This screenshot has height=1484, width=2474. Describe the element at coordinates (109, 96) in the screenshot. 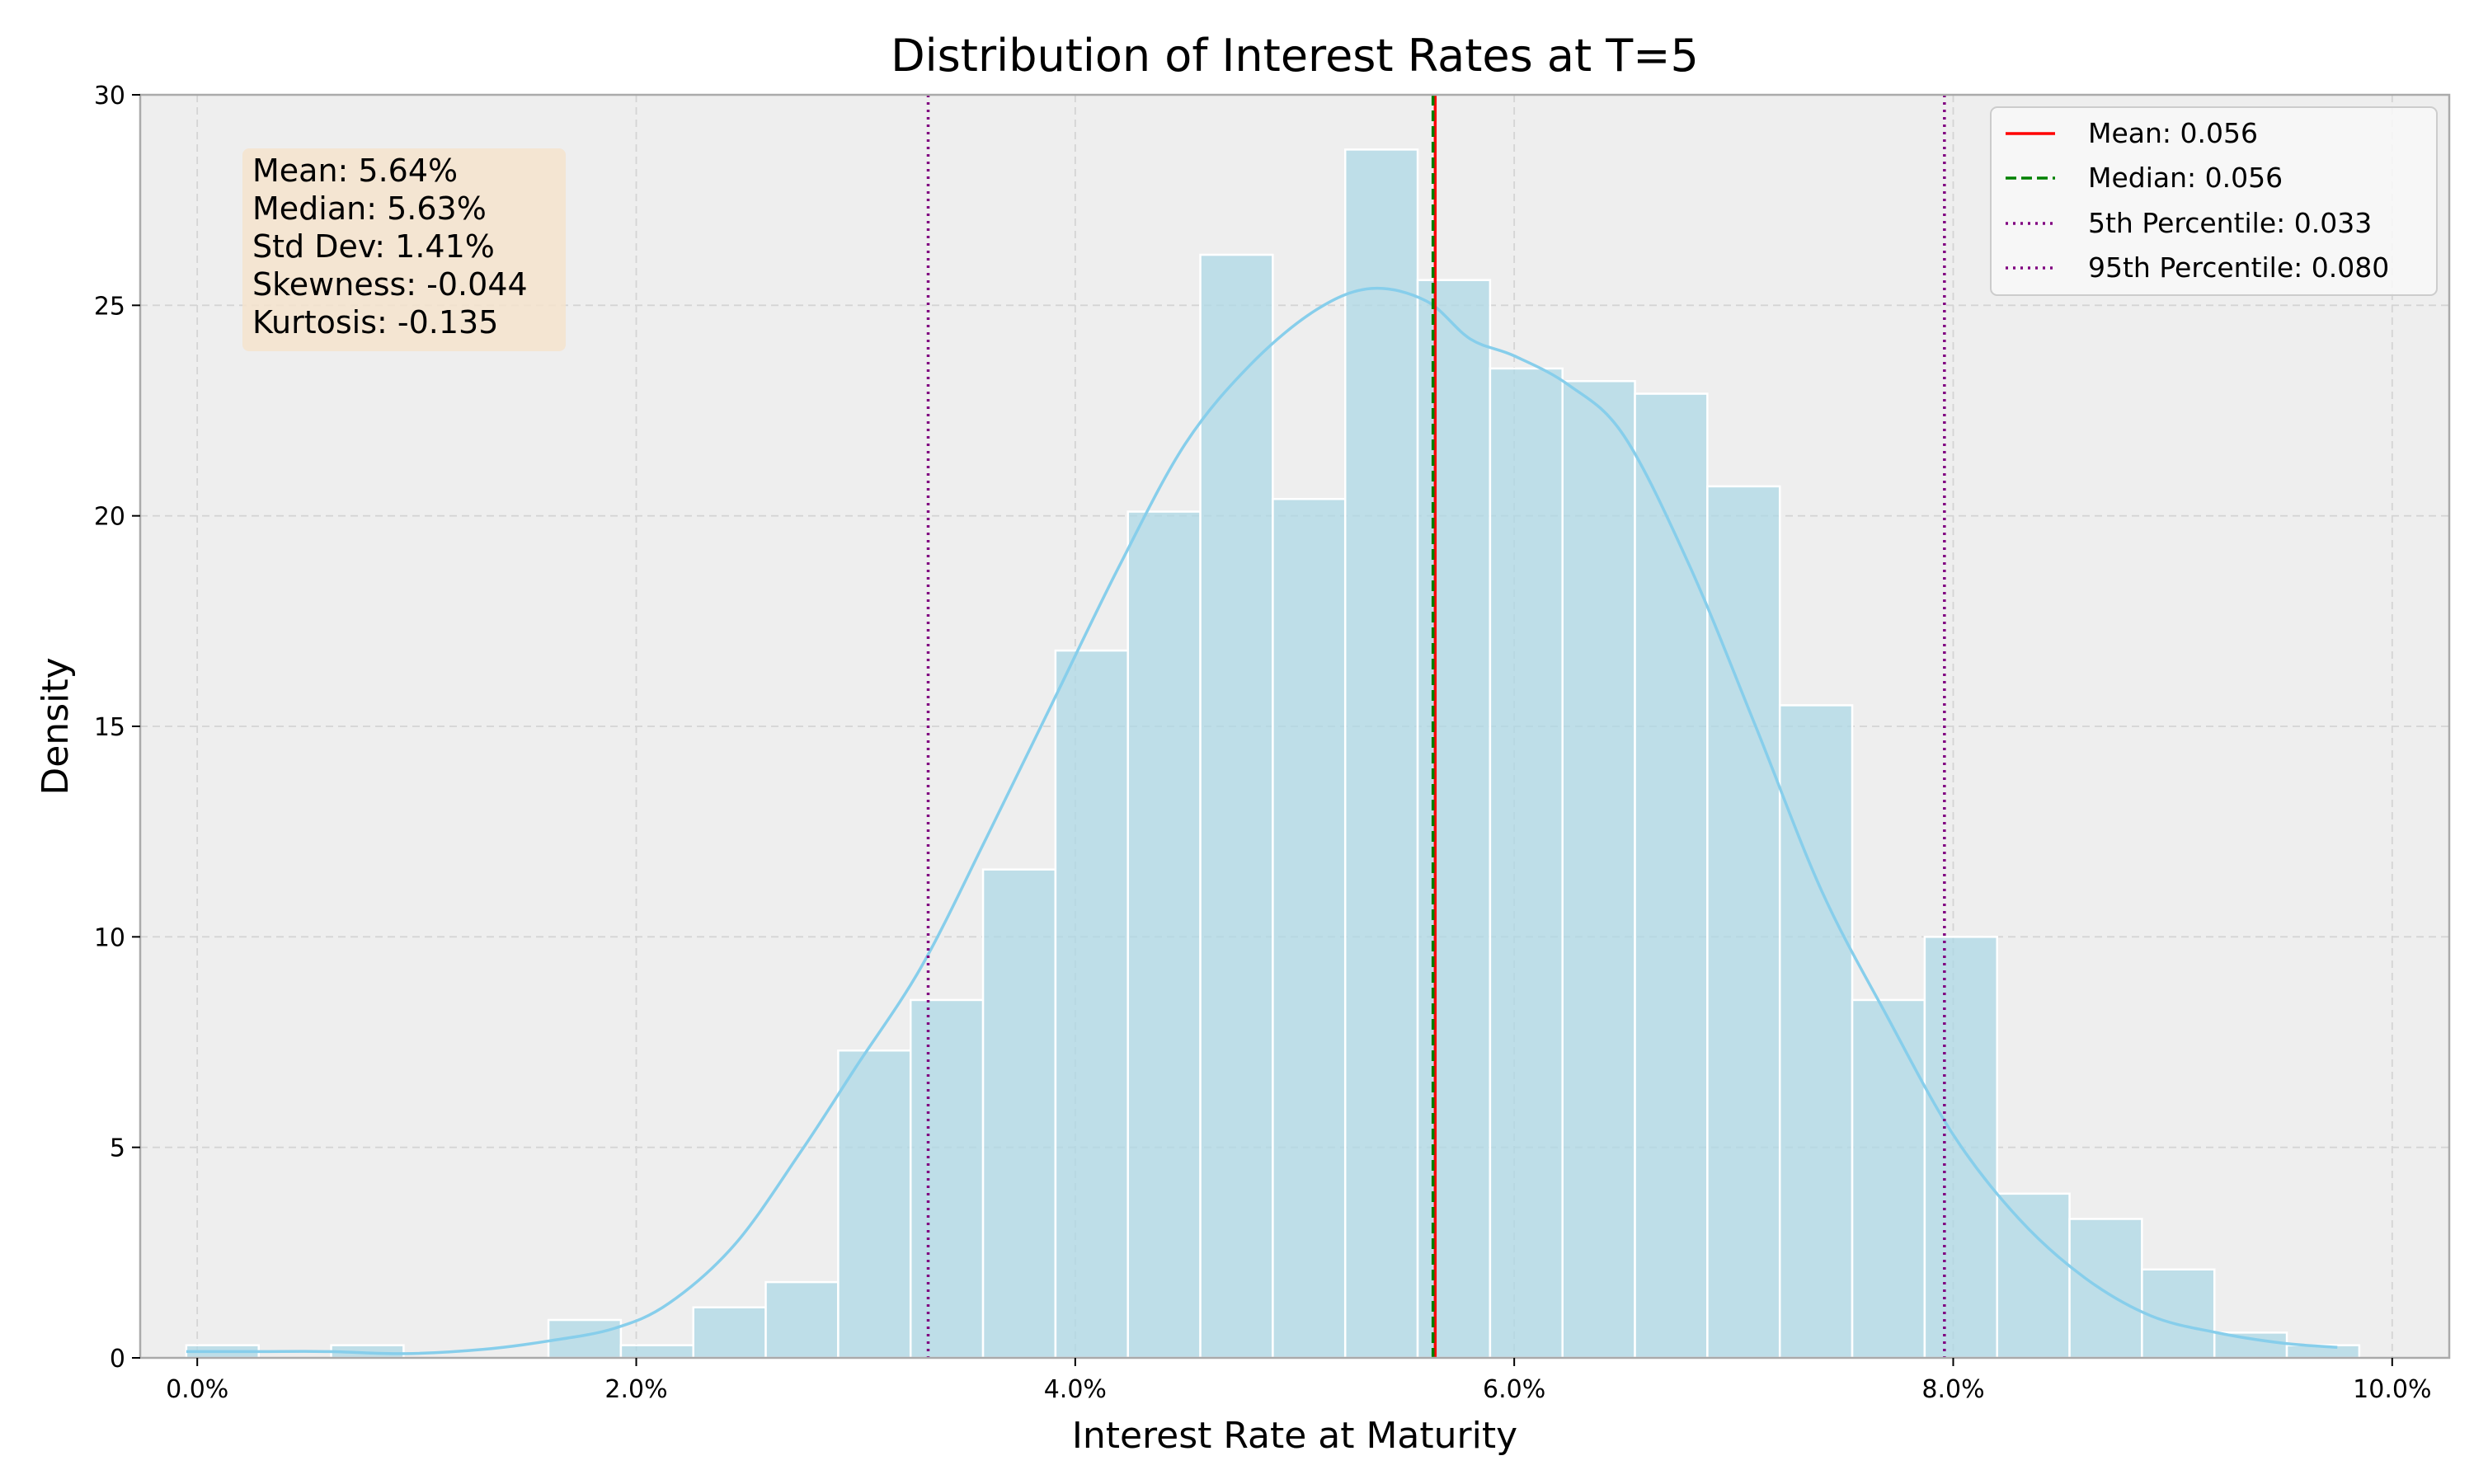

I see `y-tick-label: 30` at that location.